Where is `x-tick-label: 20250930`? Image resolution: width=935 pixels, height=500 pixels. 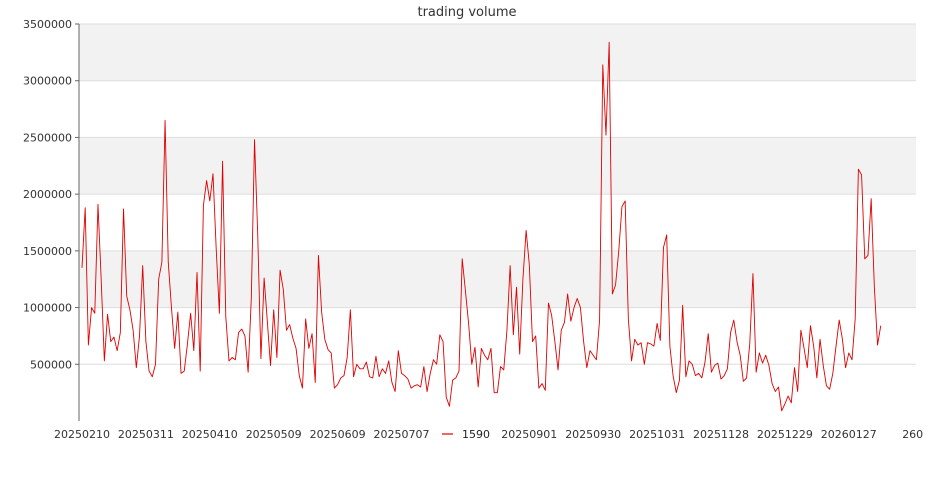 x-tick-label: 20250930 is located at coordinates (593, 434).